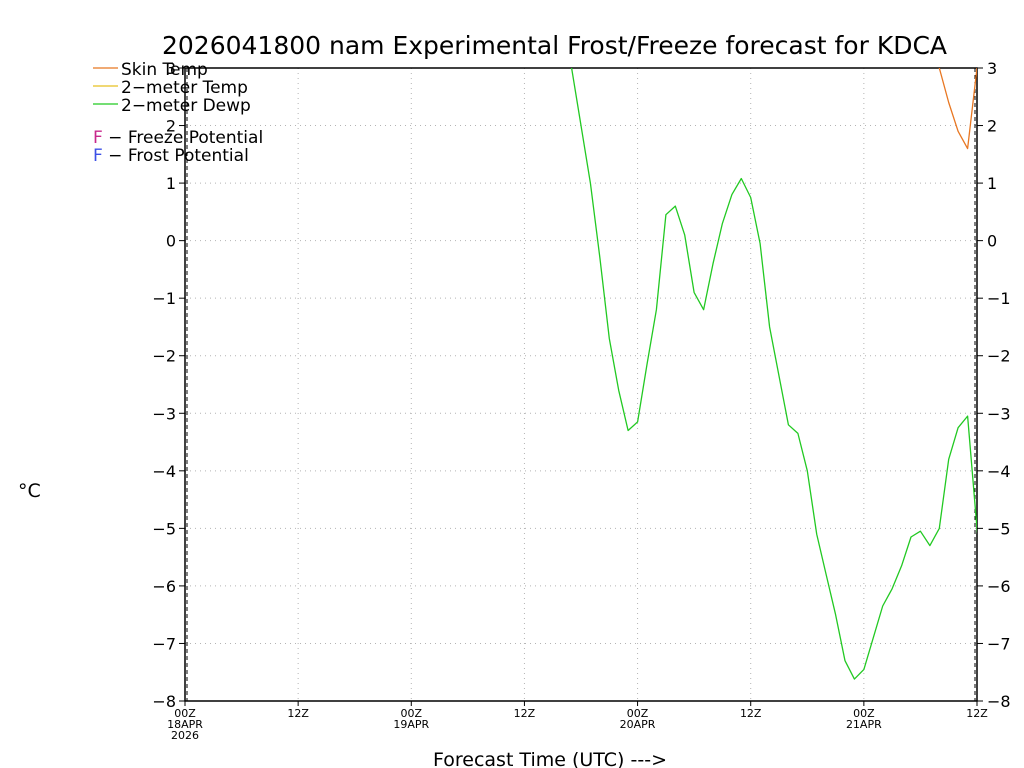 The height and width of the screenshot is (768, 1024). What do you see at coordinates (164, 528) in the screenshot?
I see `y-tick-label-left: −5` at bounding box center [164, 528].